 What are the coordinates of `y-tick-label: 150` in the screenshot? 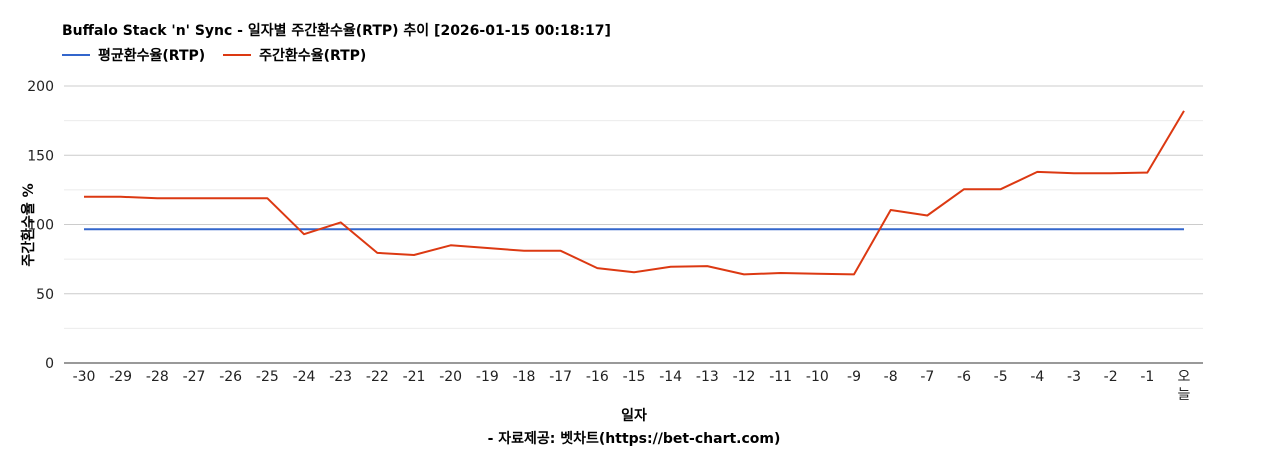 It's located at (40, 156).